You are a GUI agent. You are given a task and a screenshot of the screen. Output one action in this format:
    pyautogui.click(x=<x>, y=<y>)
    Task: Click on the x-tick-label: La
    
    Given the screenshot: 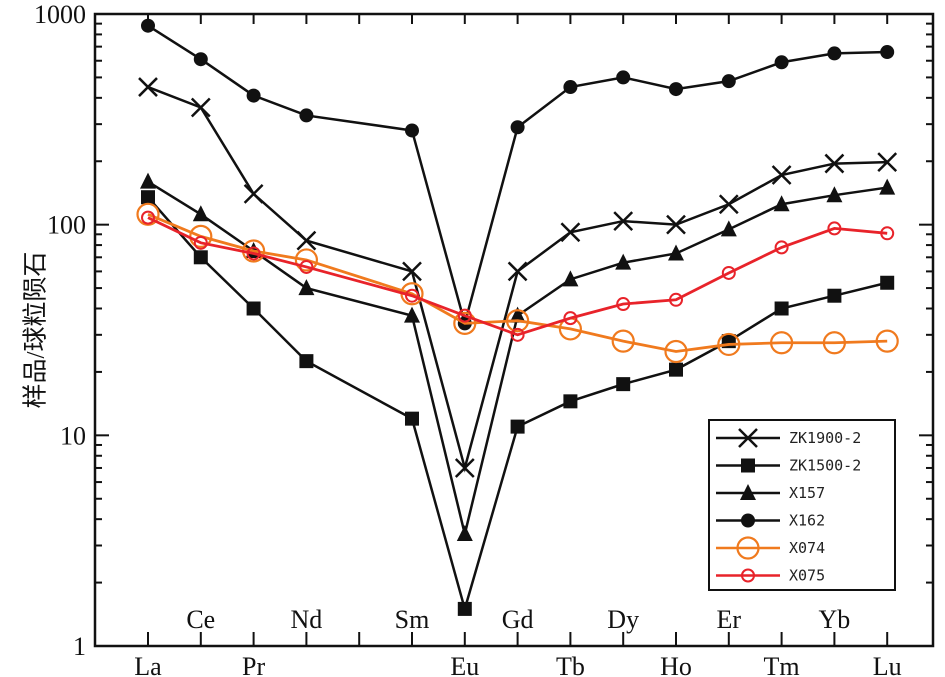 What is the action you would take?
    pyautogui.click(x=148, y=664)
    